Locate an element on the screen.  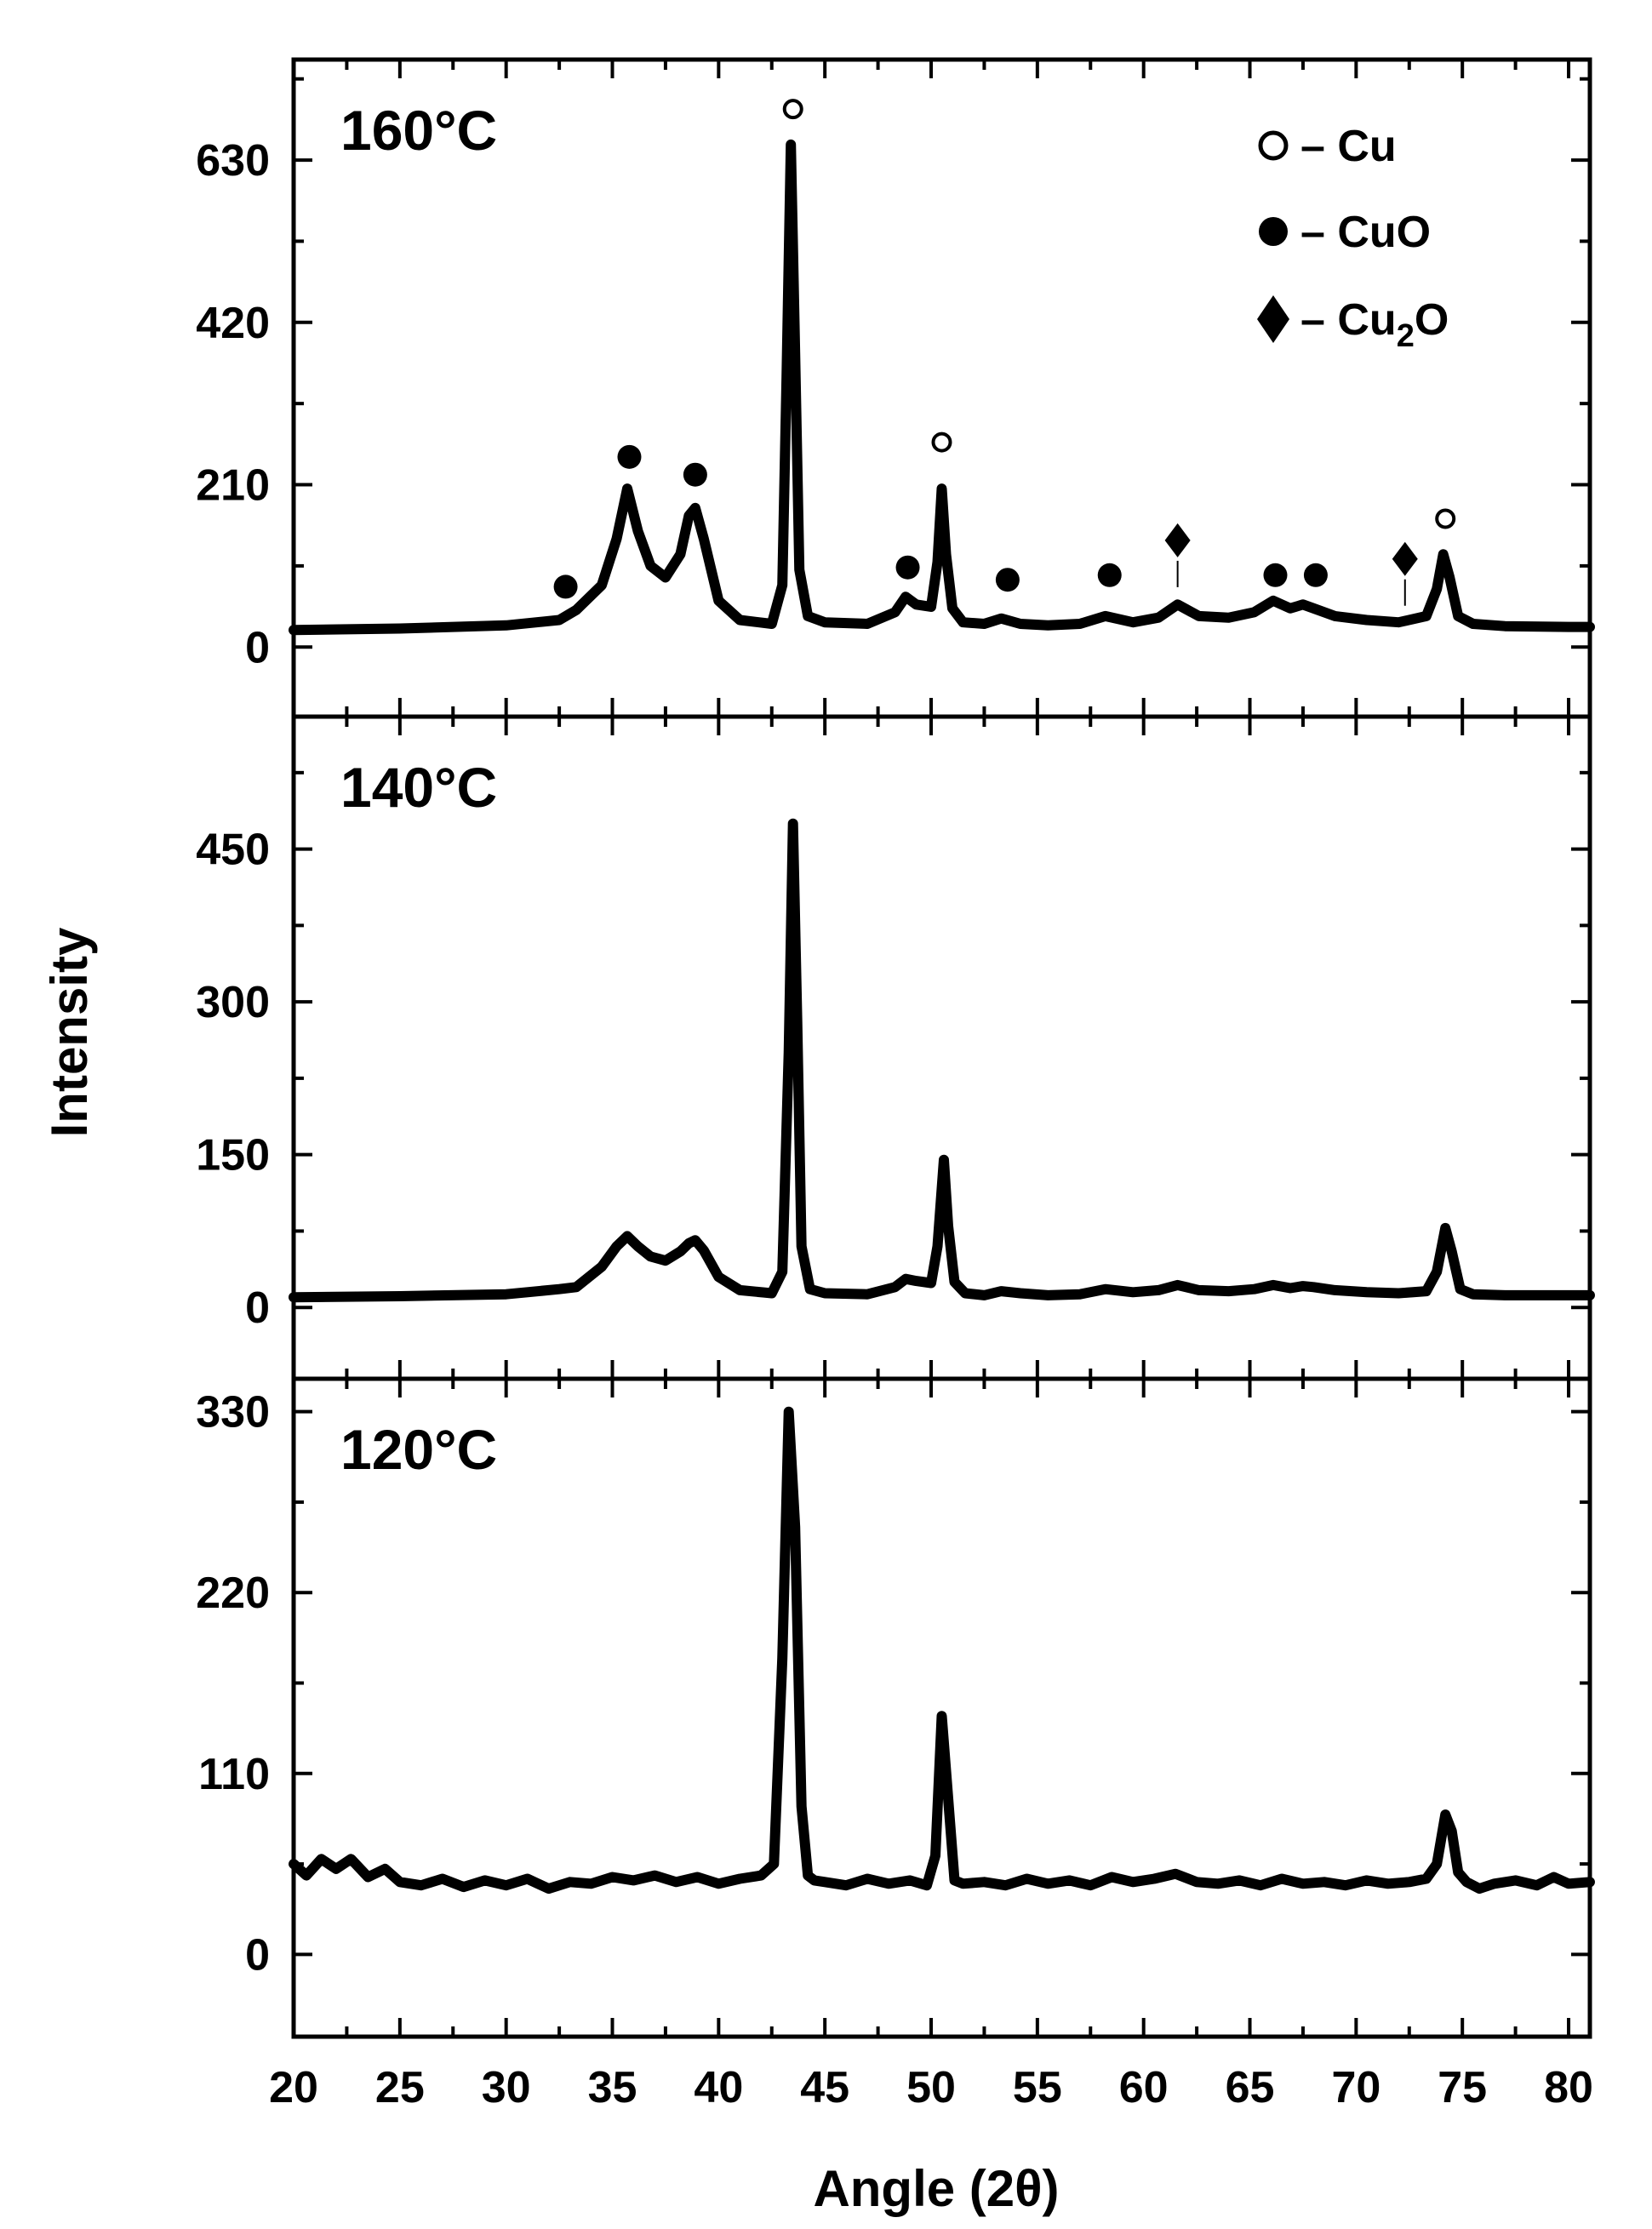
legend-filled-diamond-icon is located at coordinates (1273, 319).